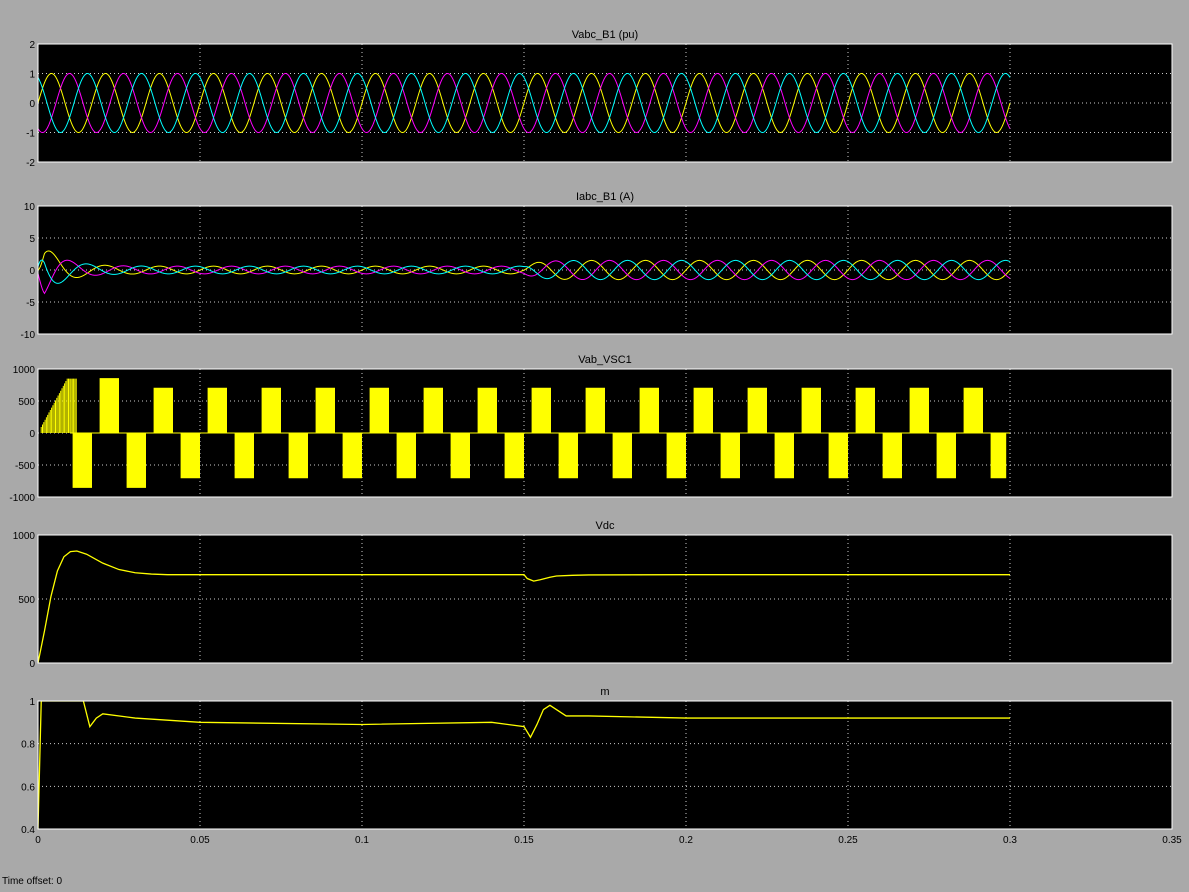  I want to click on y-tick-label: -500, so click(25, 466).